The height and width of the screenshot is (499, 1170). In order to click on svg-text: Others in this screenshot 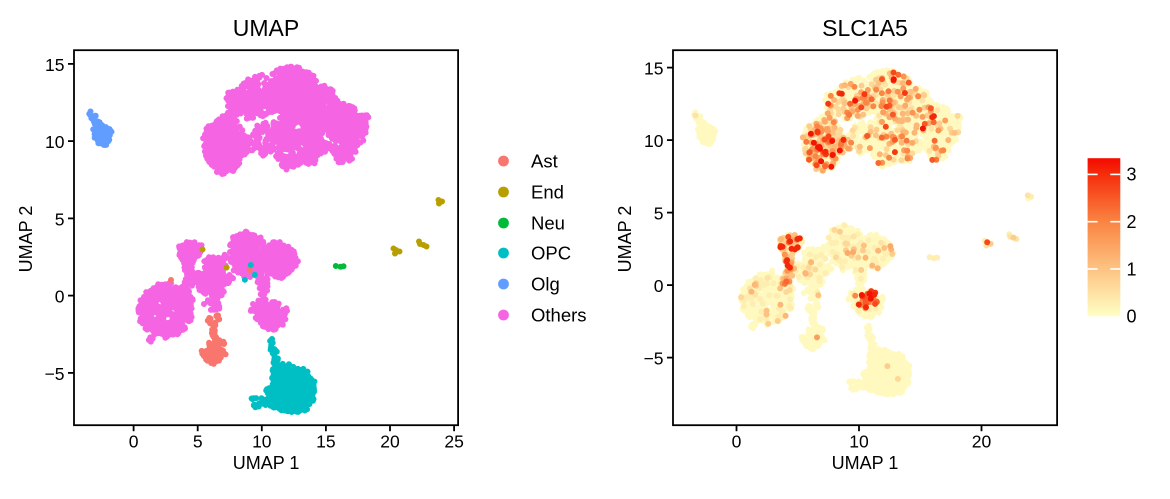, I will do `click(559, 314)`.